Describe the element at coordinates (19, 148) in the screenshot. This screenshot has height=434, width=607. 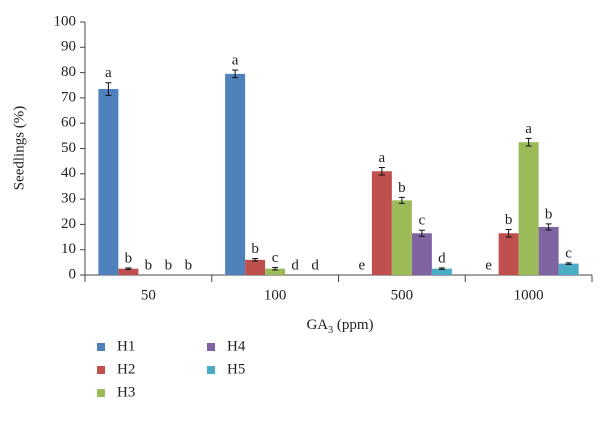
I see `y-axis-label: Seedlings (%)` at that location.